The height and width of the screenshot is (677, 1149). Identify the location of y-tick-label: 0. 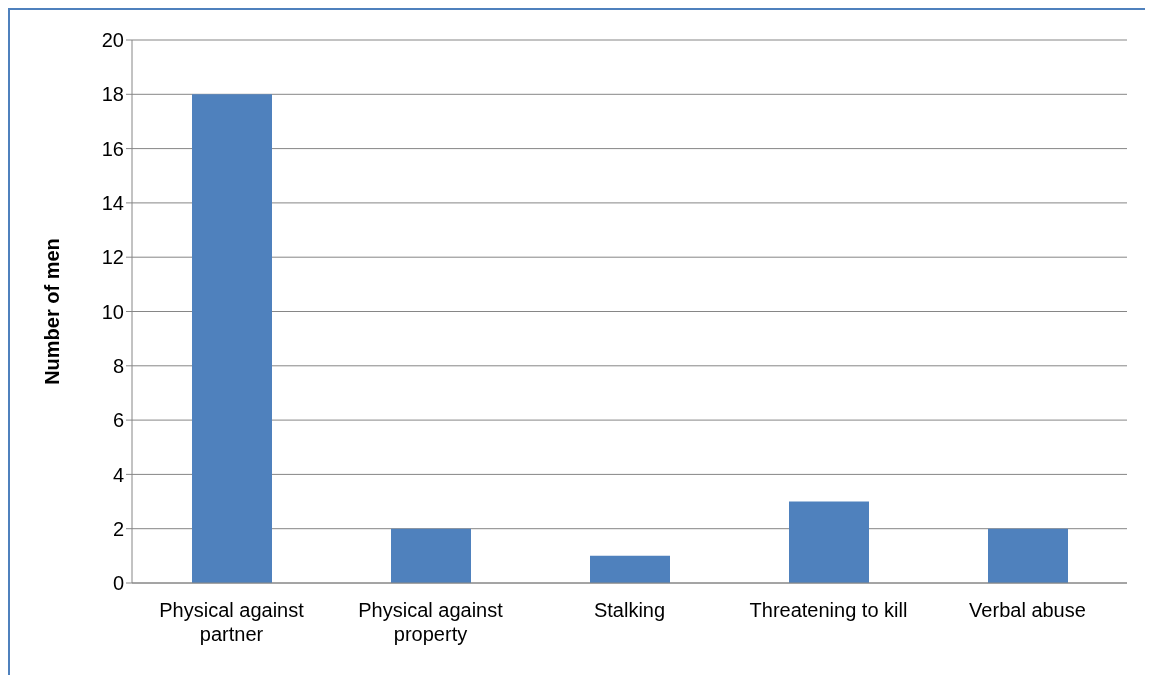
(118, 583).